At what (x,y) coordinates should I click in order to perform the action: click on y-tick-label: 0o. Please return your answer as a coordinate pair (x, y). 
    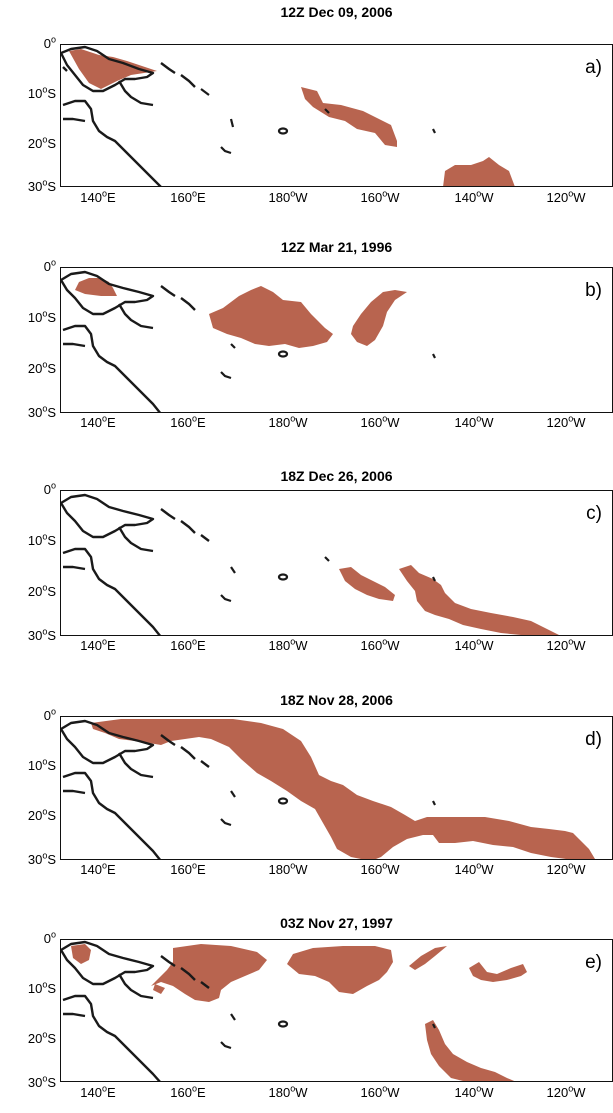
    Looking at the image, I should click on (49, 714).